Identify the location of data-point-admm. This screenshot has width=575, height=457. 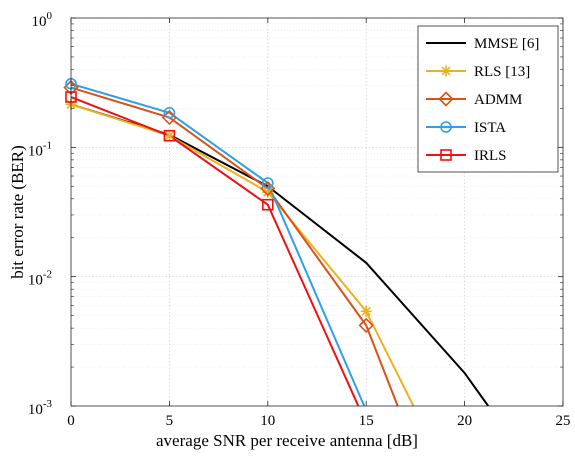
(366, 325).